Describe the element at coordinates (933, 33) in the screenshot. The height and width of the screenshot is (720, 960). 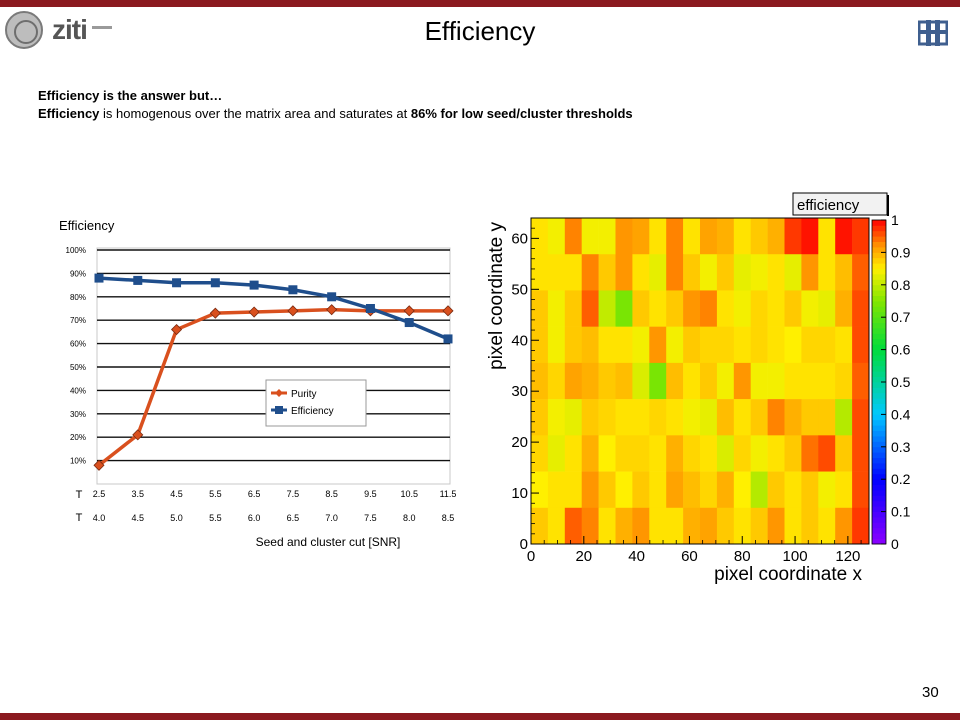
I see `institute-logo-icon` at that location.